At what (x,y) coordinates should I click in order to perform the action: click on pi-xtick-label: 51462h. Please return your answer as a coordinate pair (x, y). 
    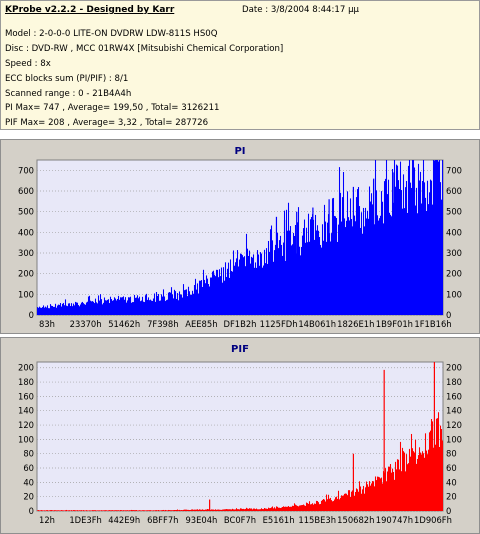
    Looking at the image, I should click on (124, 324).